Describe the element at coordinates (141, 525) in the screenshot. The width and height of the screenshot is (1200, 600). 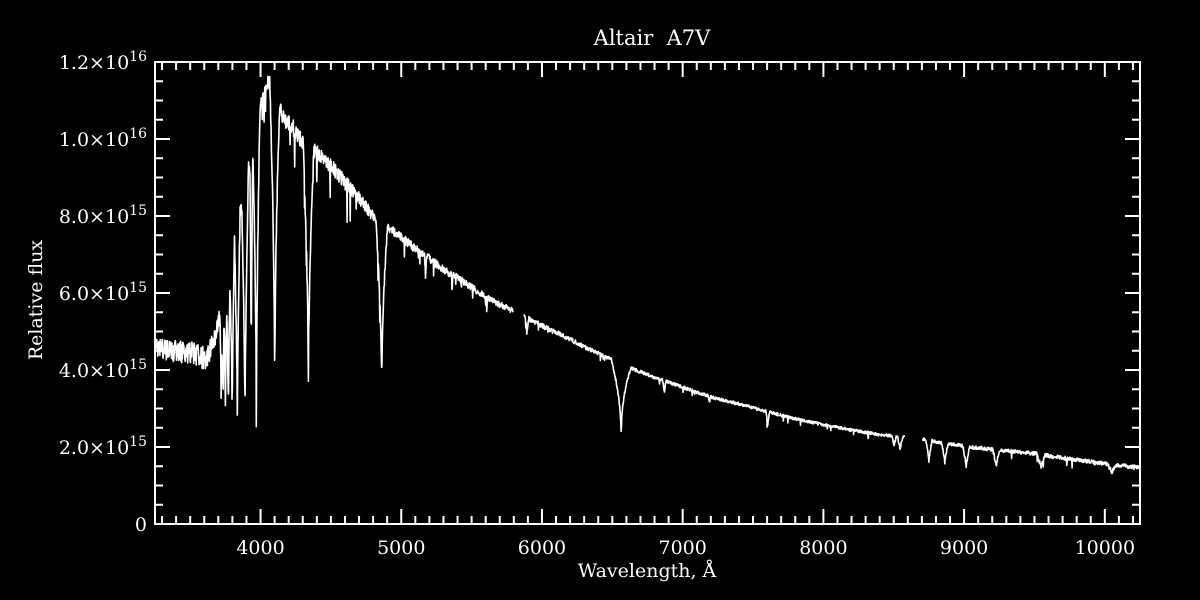
I see `y-tick-label: 0` at that location.